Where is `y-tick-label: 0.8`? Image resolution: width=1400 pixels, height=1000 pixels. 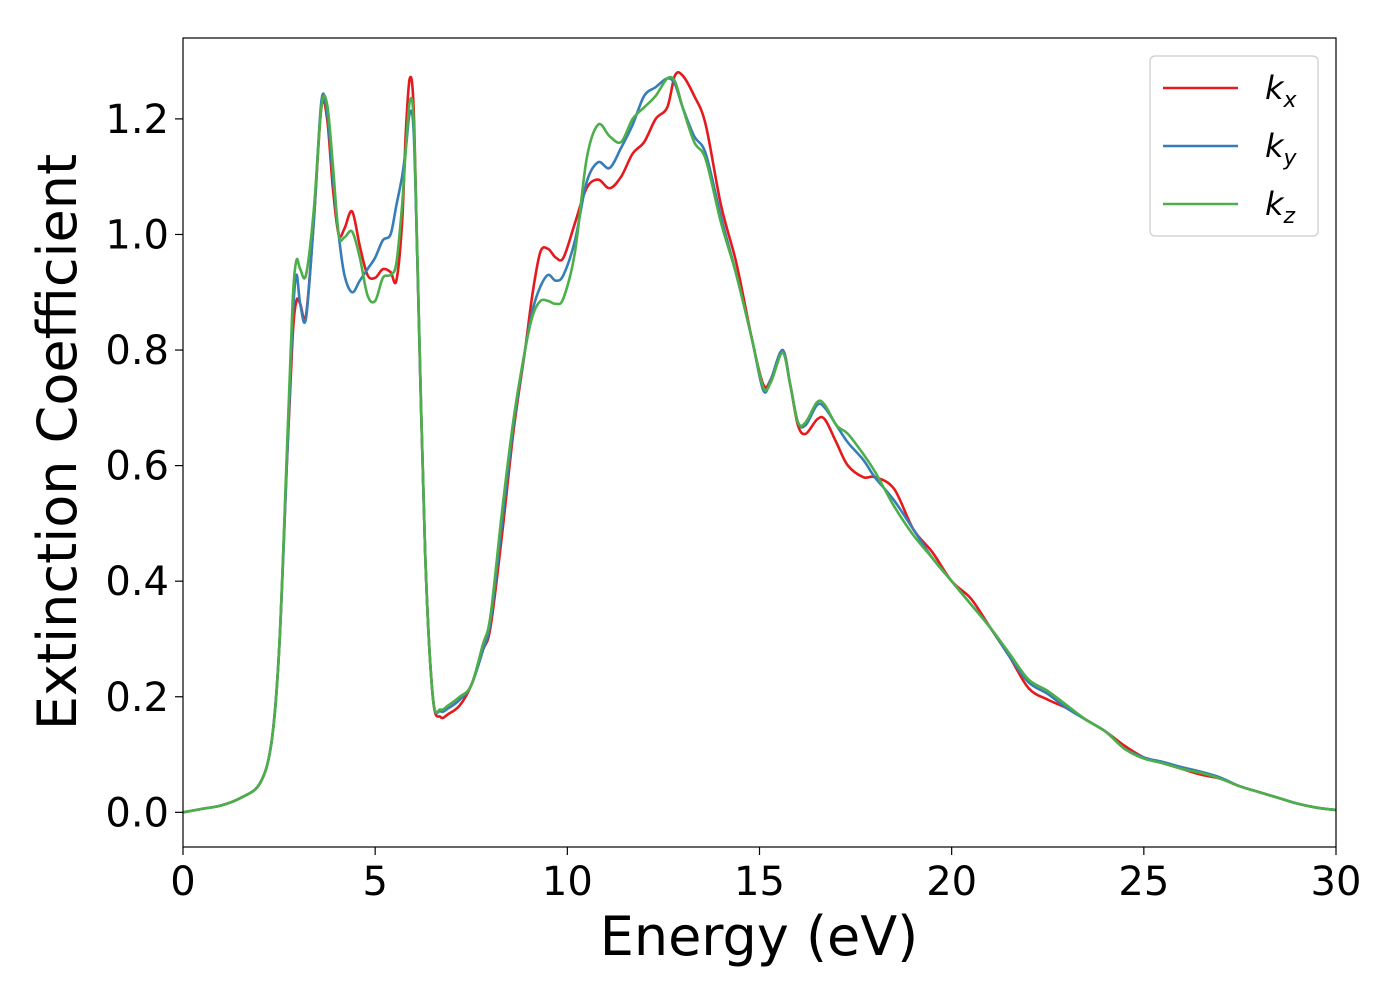
y-tick-label: 0.8 is located at coordinates (137, 351).